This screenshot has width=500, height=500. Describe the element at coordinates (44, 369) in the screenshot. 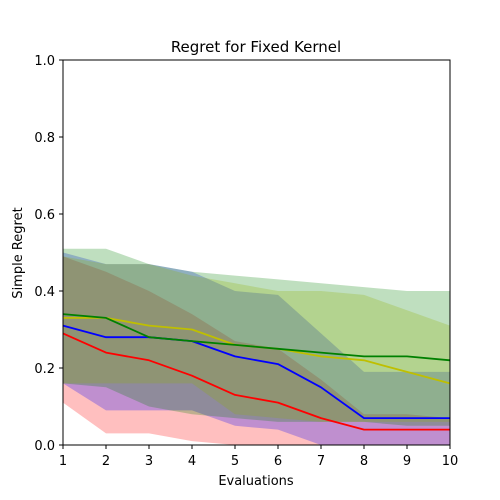

I see `y-tick-label: 0.2` at that location.